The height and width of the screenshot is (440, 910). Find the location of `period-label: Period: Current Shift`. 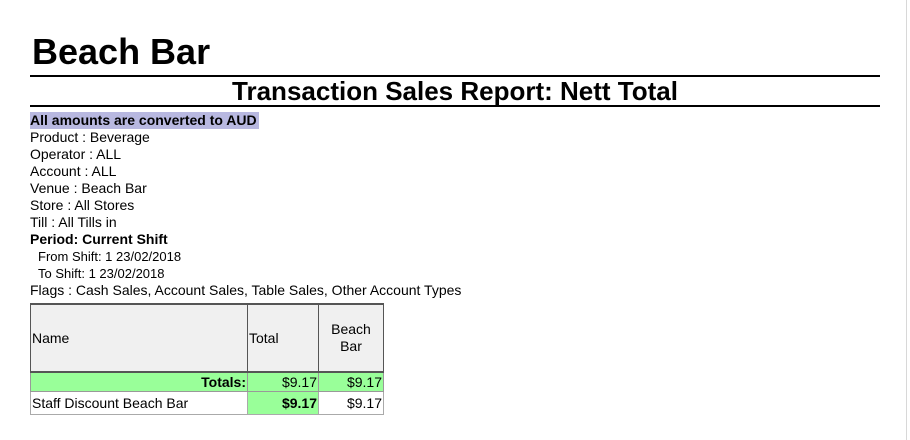

period-label: Period: Current Shift is located at coordinates (99, 239).